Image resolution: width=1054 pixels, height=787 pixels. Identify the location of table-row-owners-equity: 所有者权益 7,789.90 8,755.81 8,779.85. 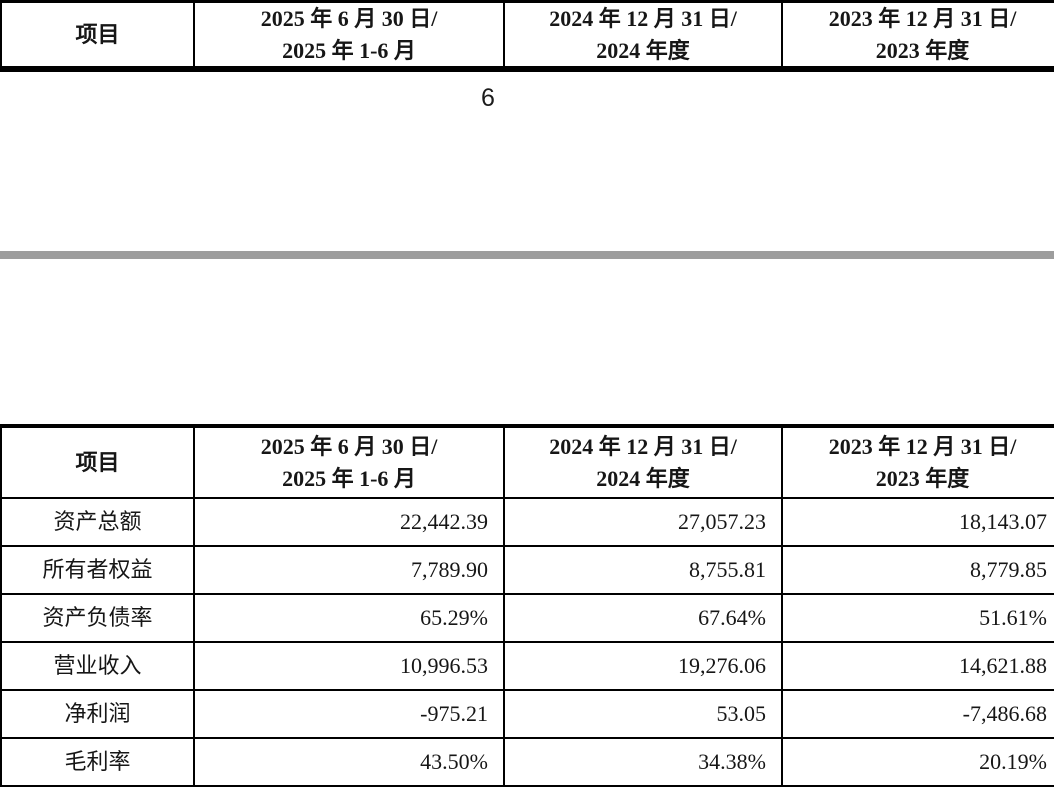
(528, 571).